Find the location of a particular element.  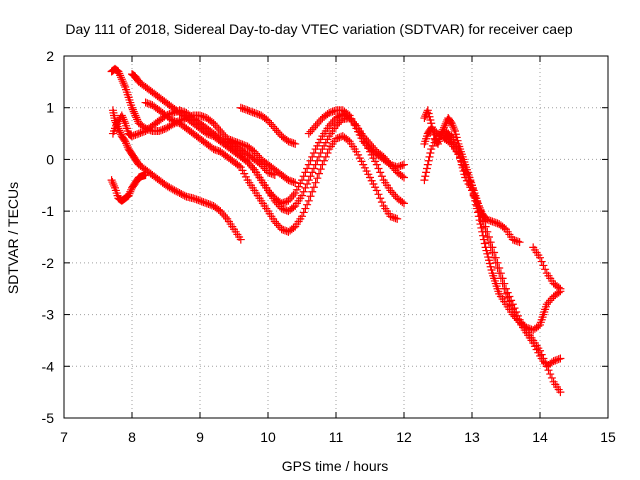

x-tick-label: 9 is located at coordinates (200, 437).